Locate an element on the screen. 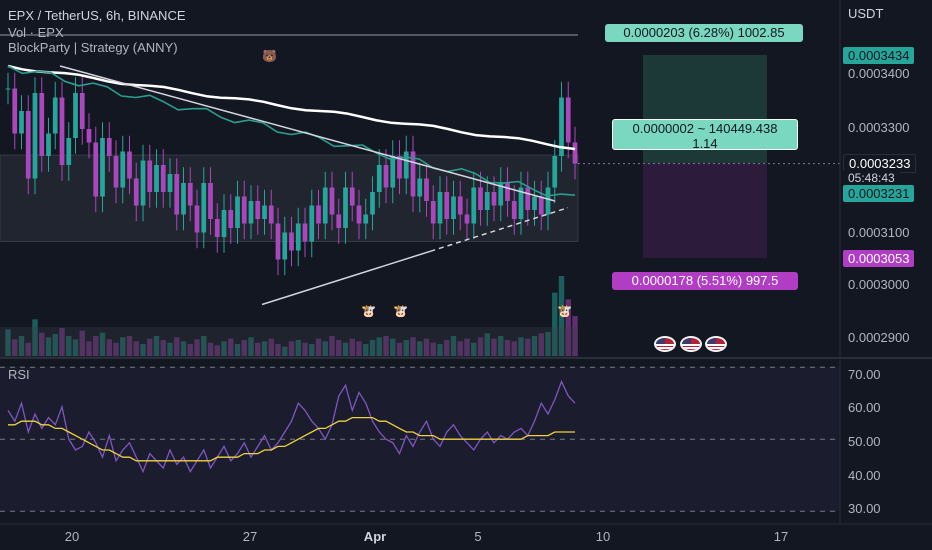  time-tick: 5 is located at coordinates (478, 536).